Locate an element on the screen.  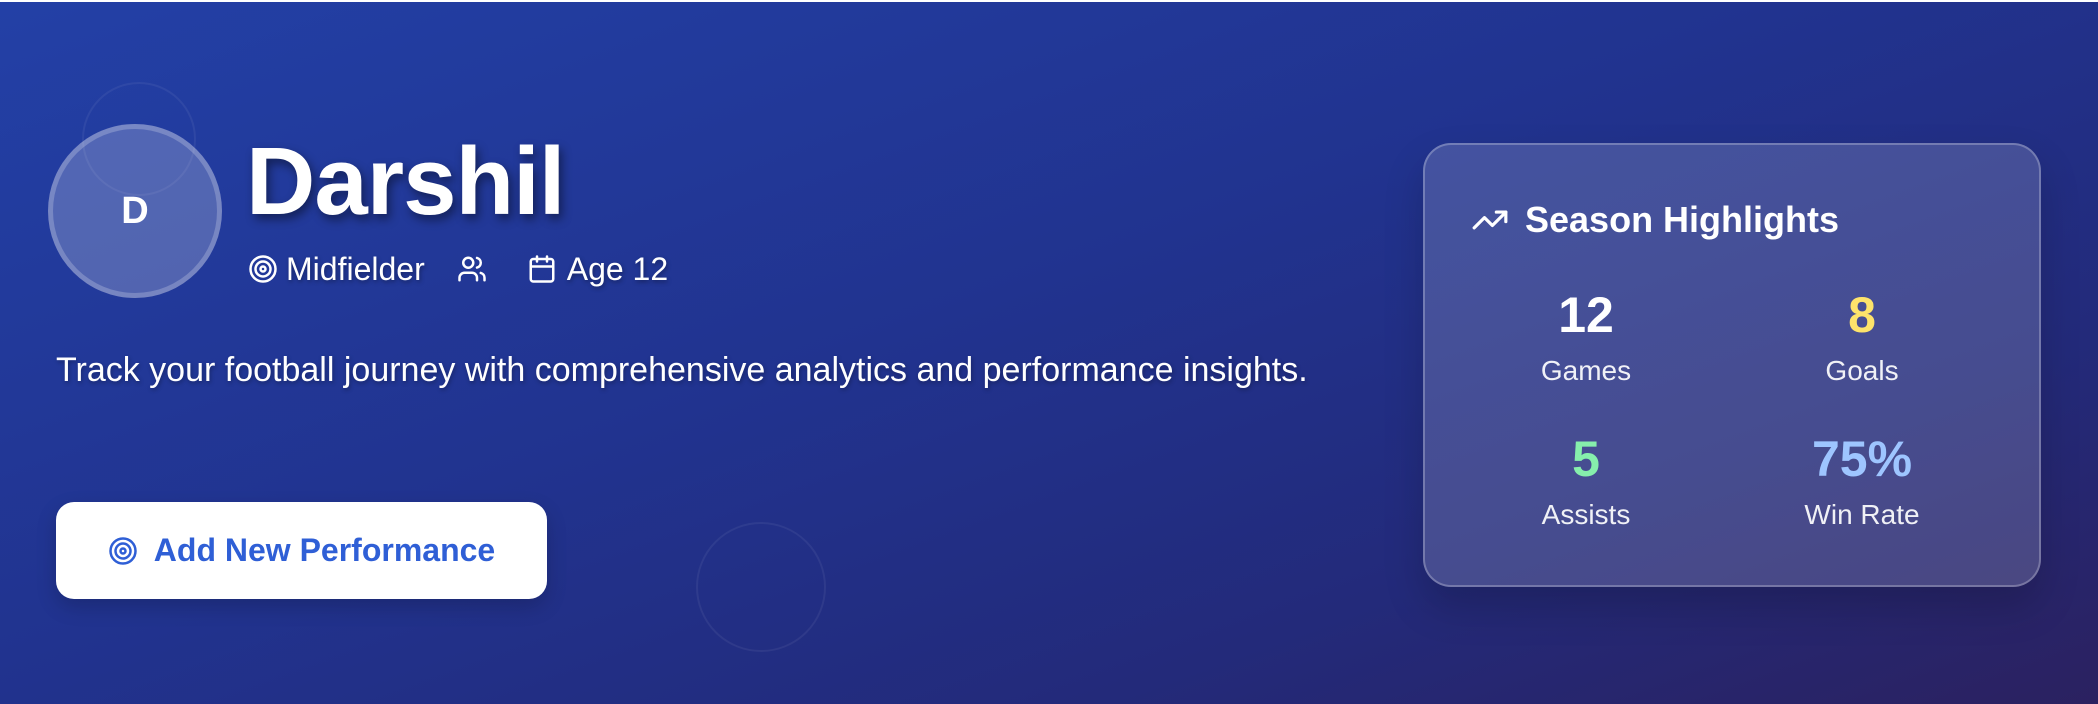
stat-games: 12 Games is located at coordinates (1586, 338).